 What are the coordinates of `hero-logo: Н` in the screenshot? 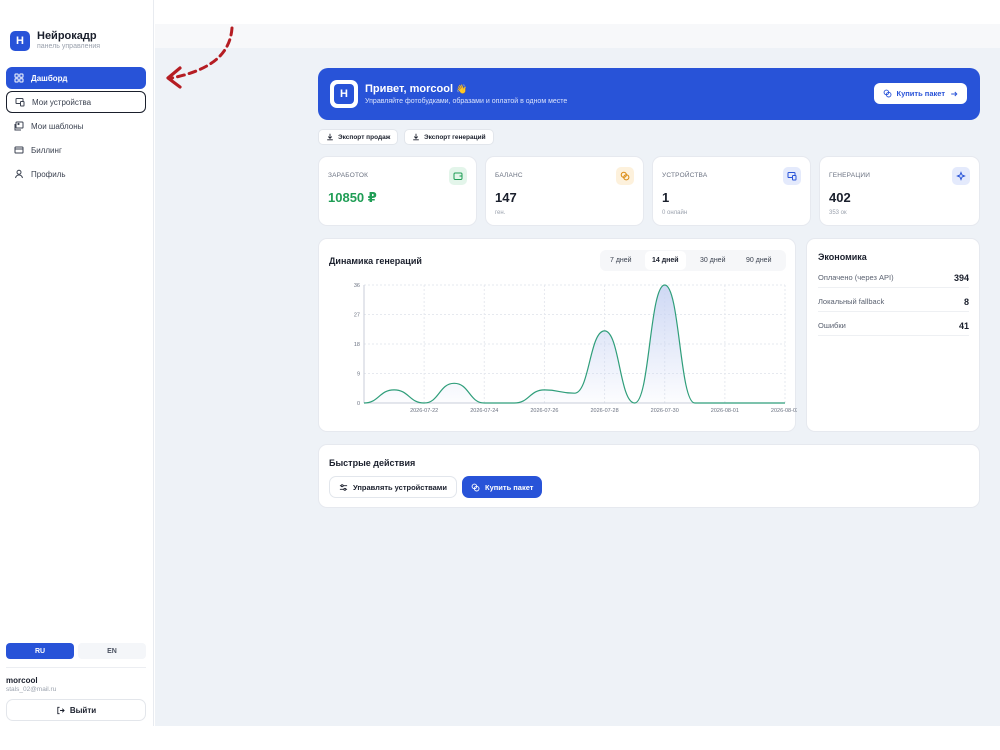 It's located at (344, 94).